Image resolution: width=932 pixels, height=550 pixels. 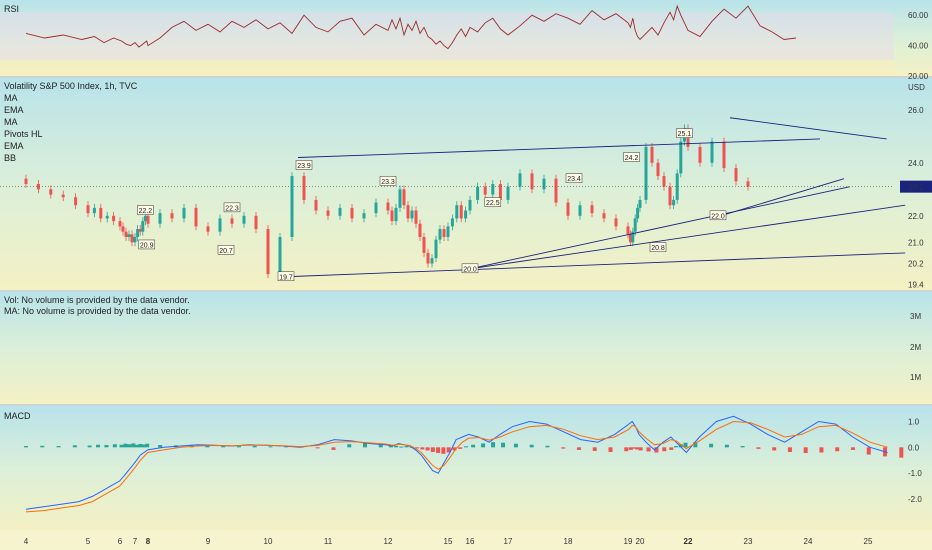 I want to click on x-tick-label-16: 23, so click(x=748, y=541).